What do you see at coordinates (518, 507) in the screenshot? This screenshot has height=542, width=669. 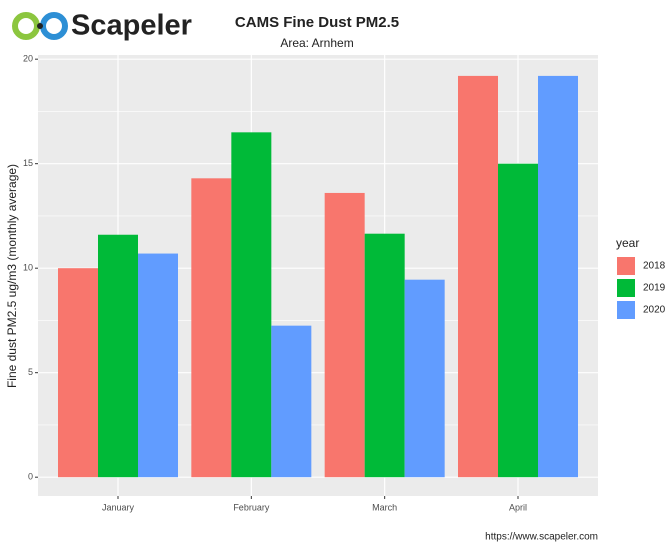 I see `x-tick-label: April` at bounding box center [518, 507].